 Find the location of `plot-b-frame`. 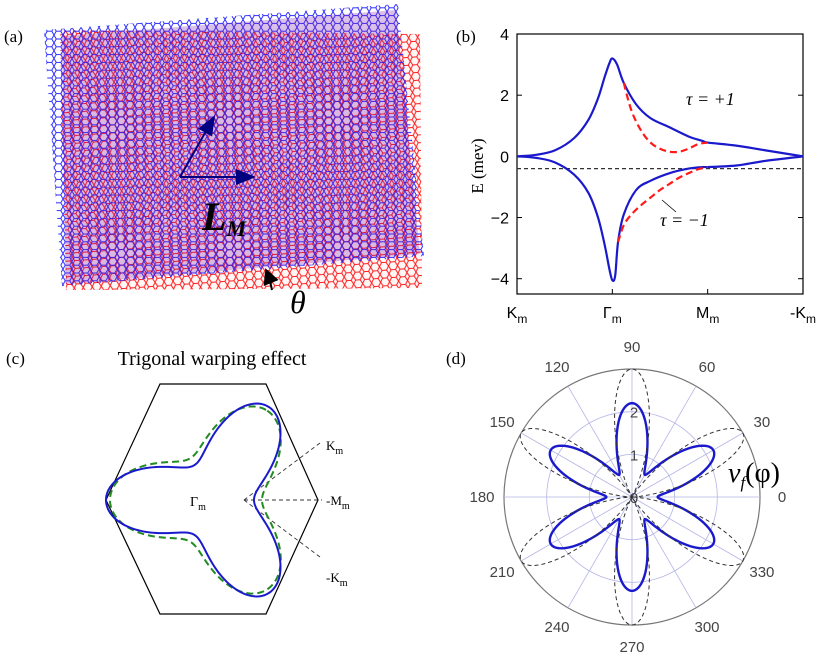

plot-b-frame is located at coordinates (660, 164).